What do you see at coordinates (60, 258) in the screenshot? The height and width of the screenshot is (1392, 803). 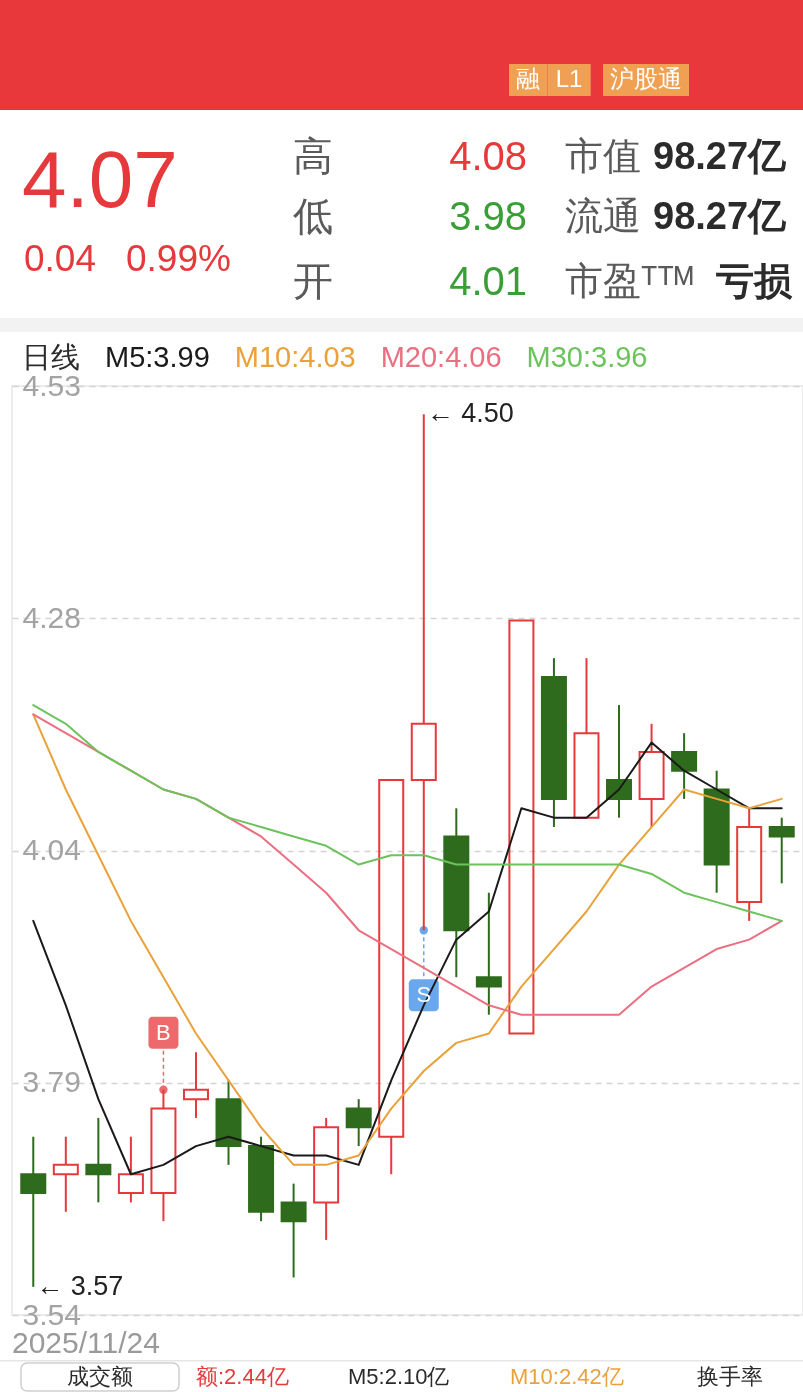 I see `text: 0.04` at bounding box center [60, 258].